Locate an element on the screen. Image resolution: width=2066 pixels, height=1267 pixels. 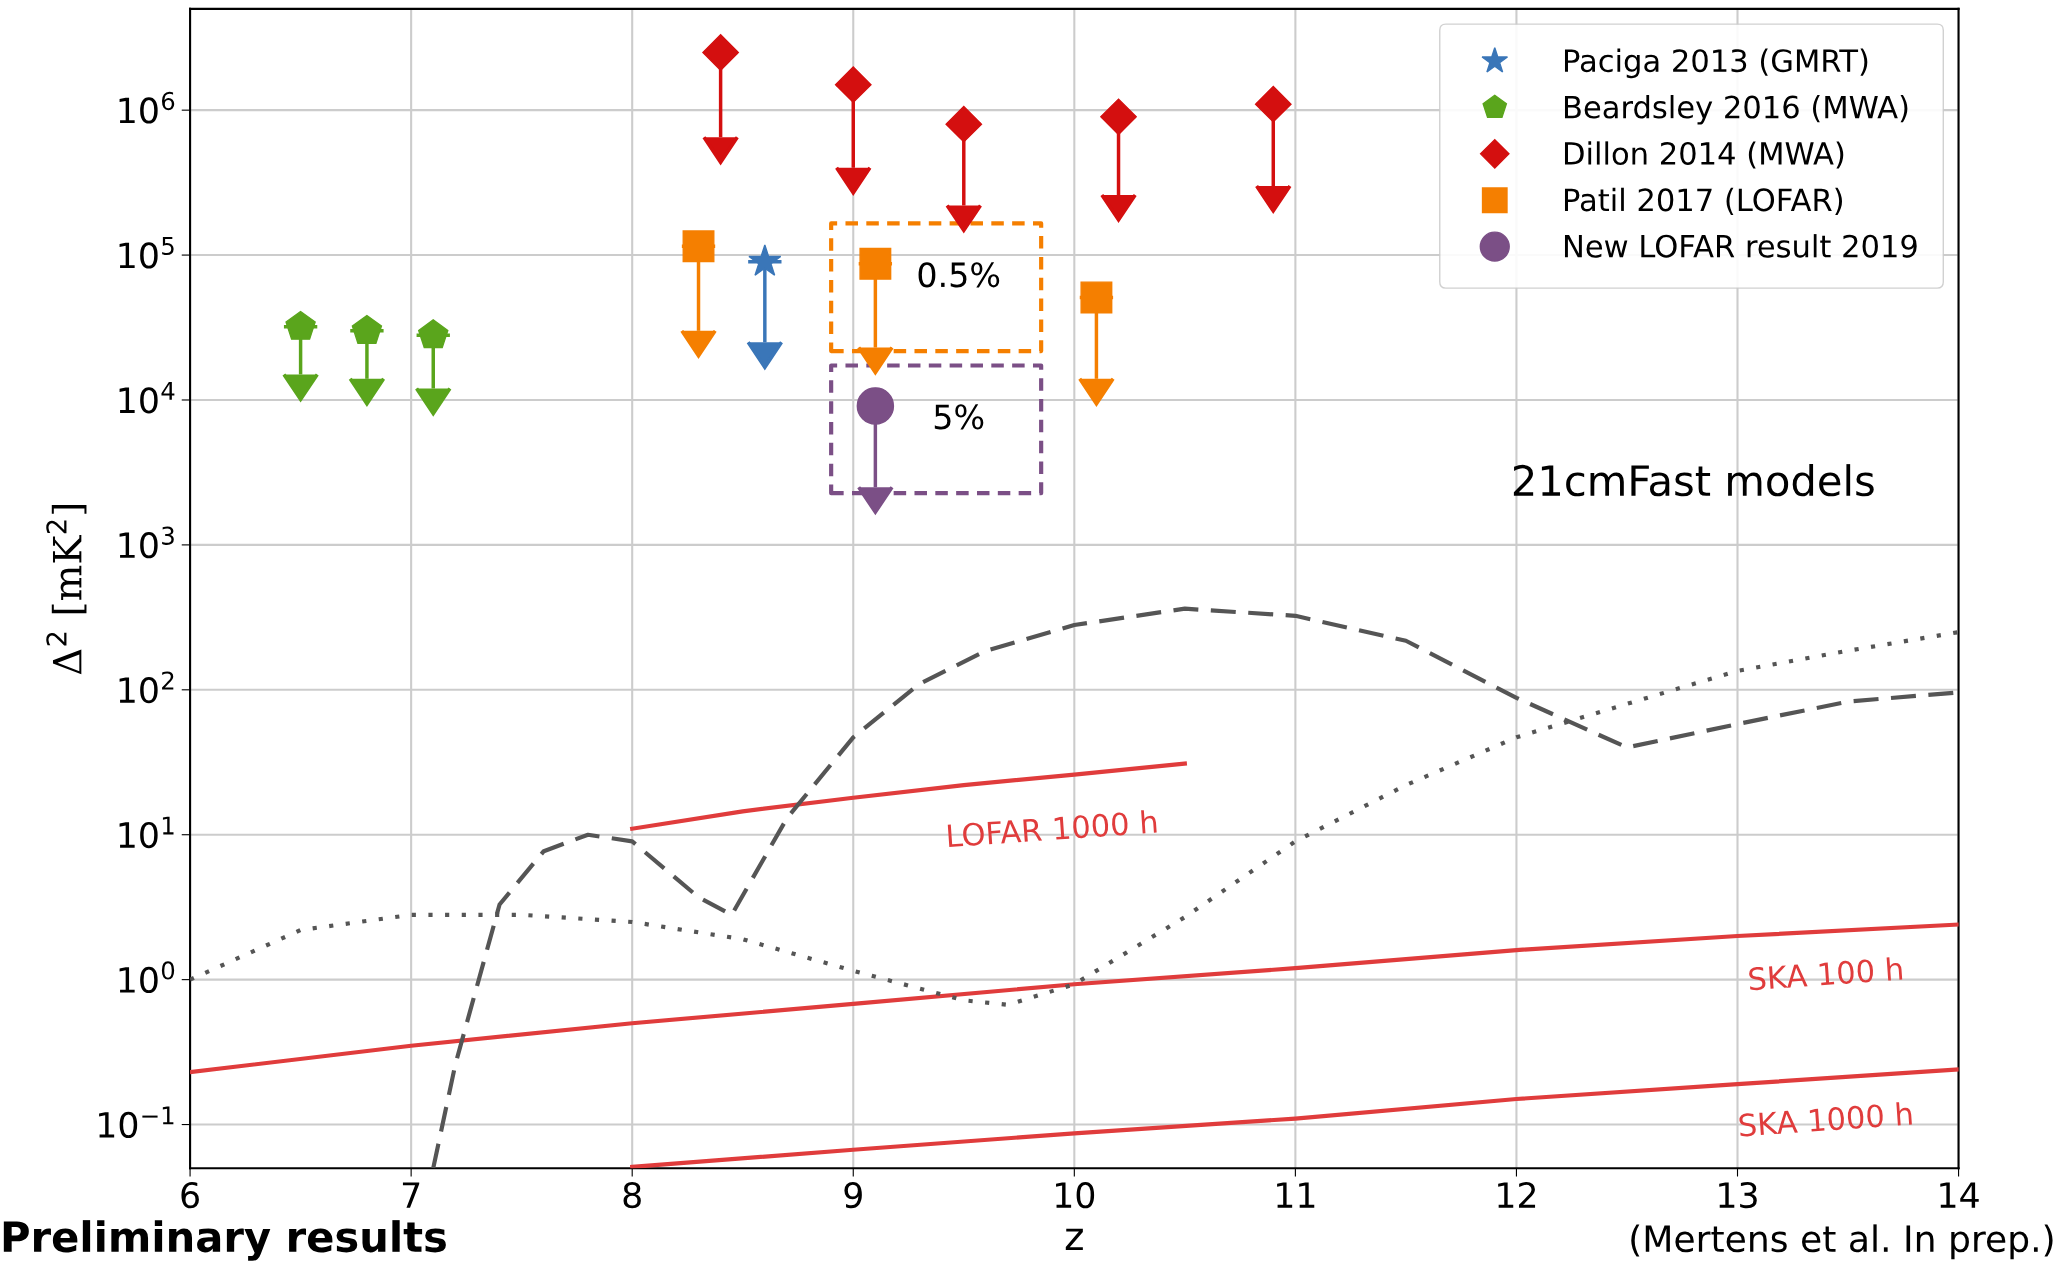
y-tick-label: 10$^{5}$ is located at coordinates (146, 253).